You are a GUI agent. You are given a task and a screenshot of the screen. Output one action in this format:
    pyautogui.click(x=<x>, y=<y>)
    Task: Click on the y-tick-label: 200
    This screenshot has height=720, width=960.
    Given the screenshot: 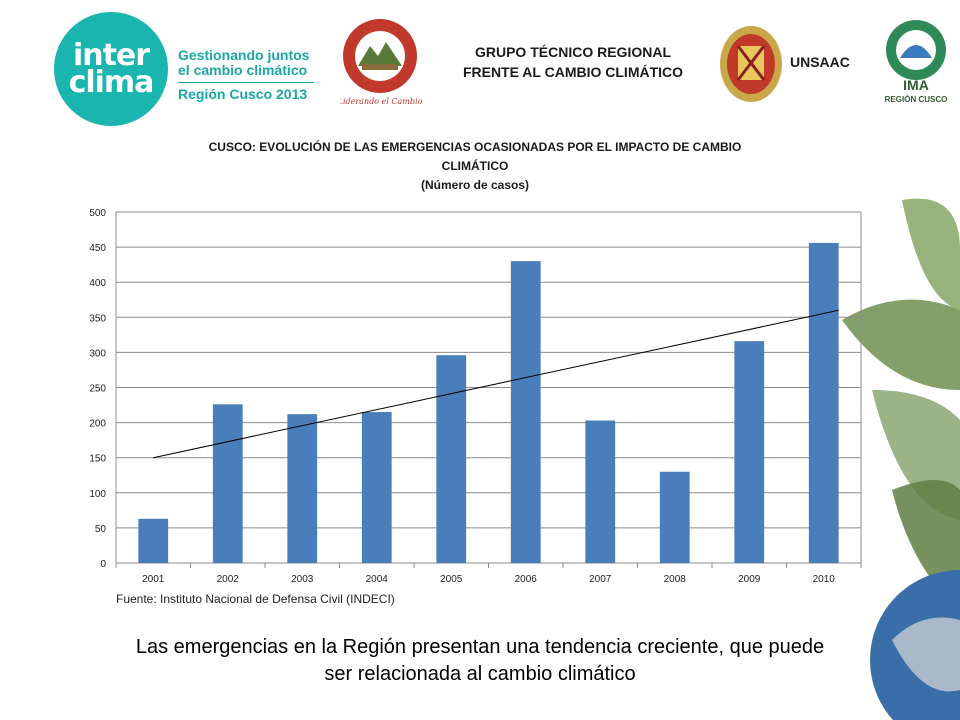 What is the action you would take?
    pyautogui.click(x=97, y=424)
    